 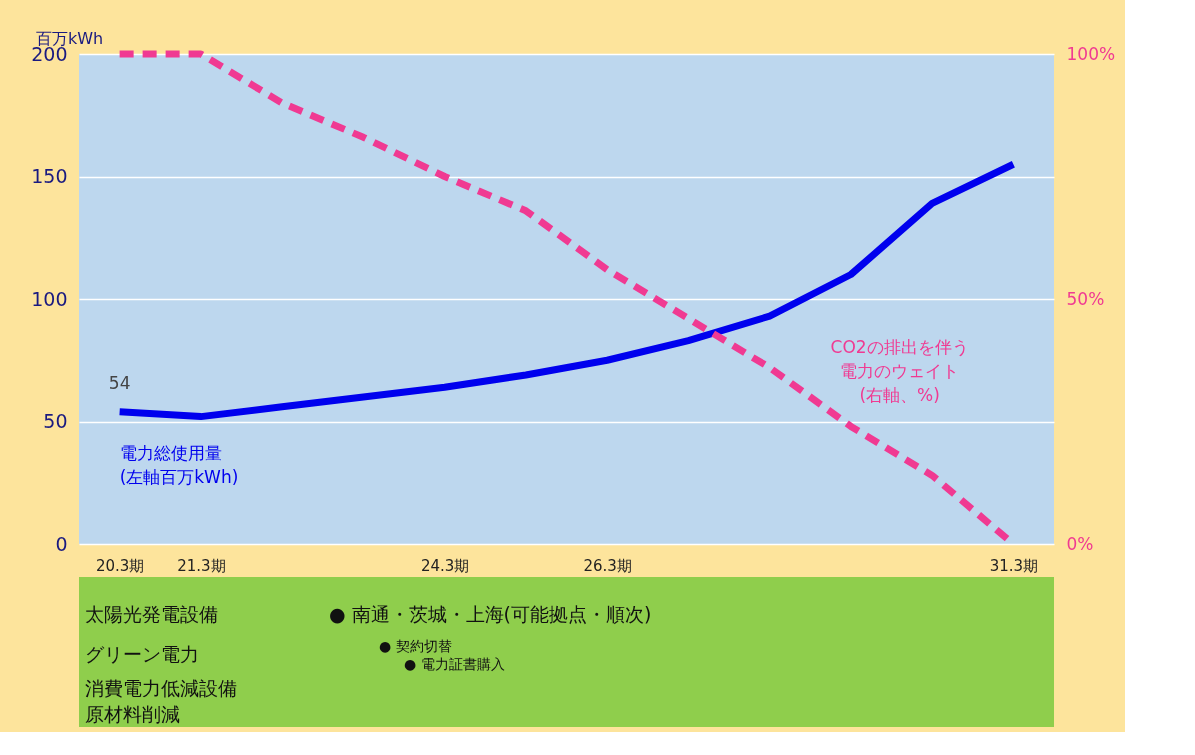 What do you see at coordinates (1091, 53) in the screenshot?
I see `y2-tick-label: 100%` at bounding box center [1091, 53].